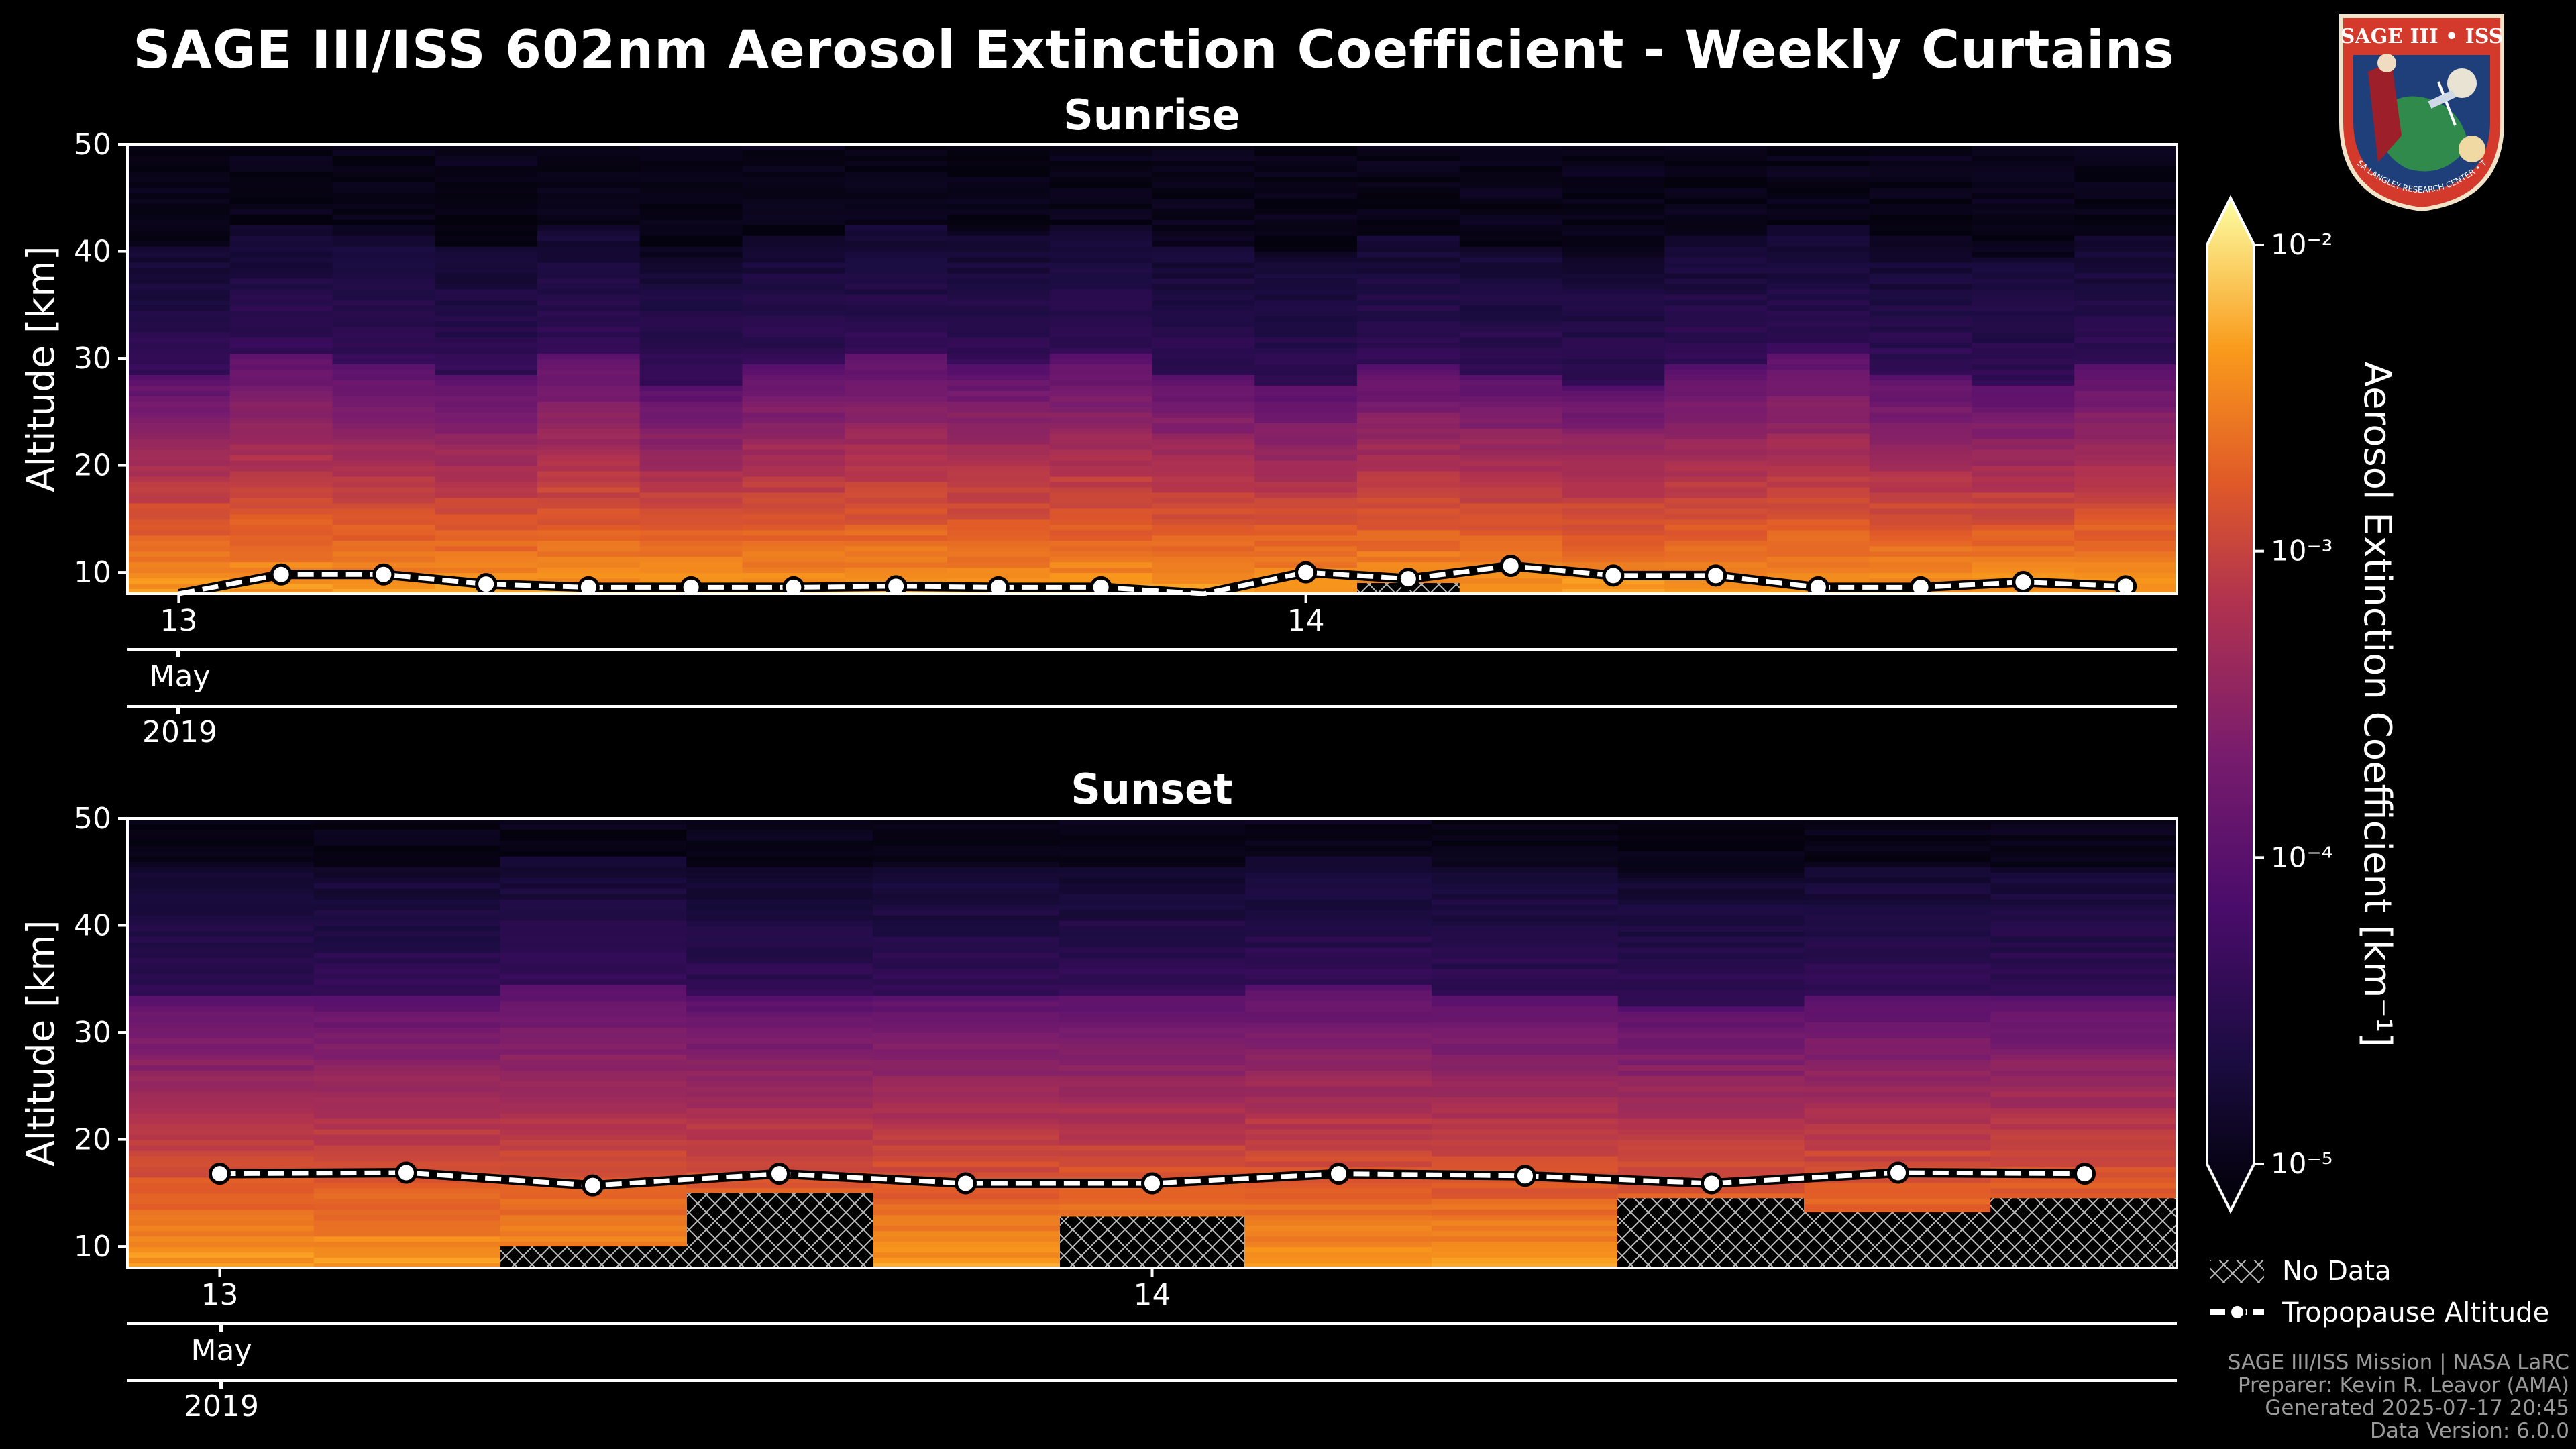 The height and width of the screenshot is (1449, 2576). Describe the element at coordinates (998, 587) in the screenshot. I see `tropopause-marker` at that location.